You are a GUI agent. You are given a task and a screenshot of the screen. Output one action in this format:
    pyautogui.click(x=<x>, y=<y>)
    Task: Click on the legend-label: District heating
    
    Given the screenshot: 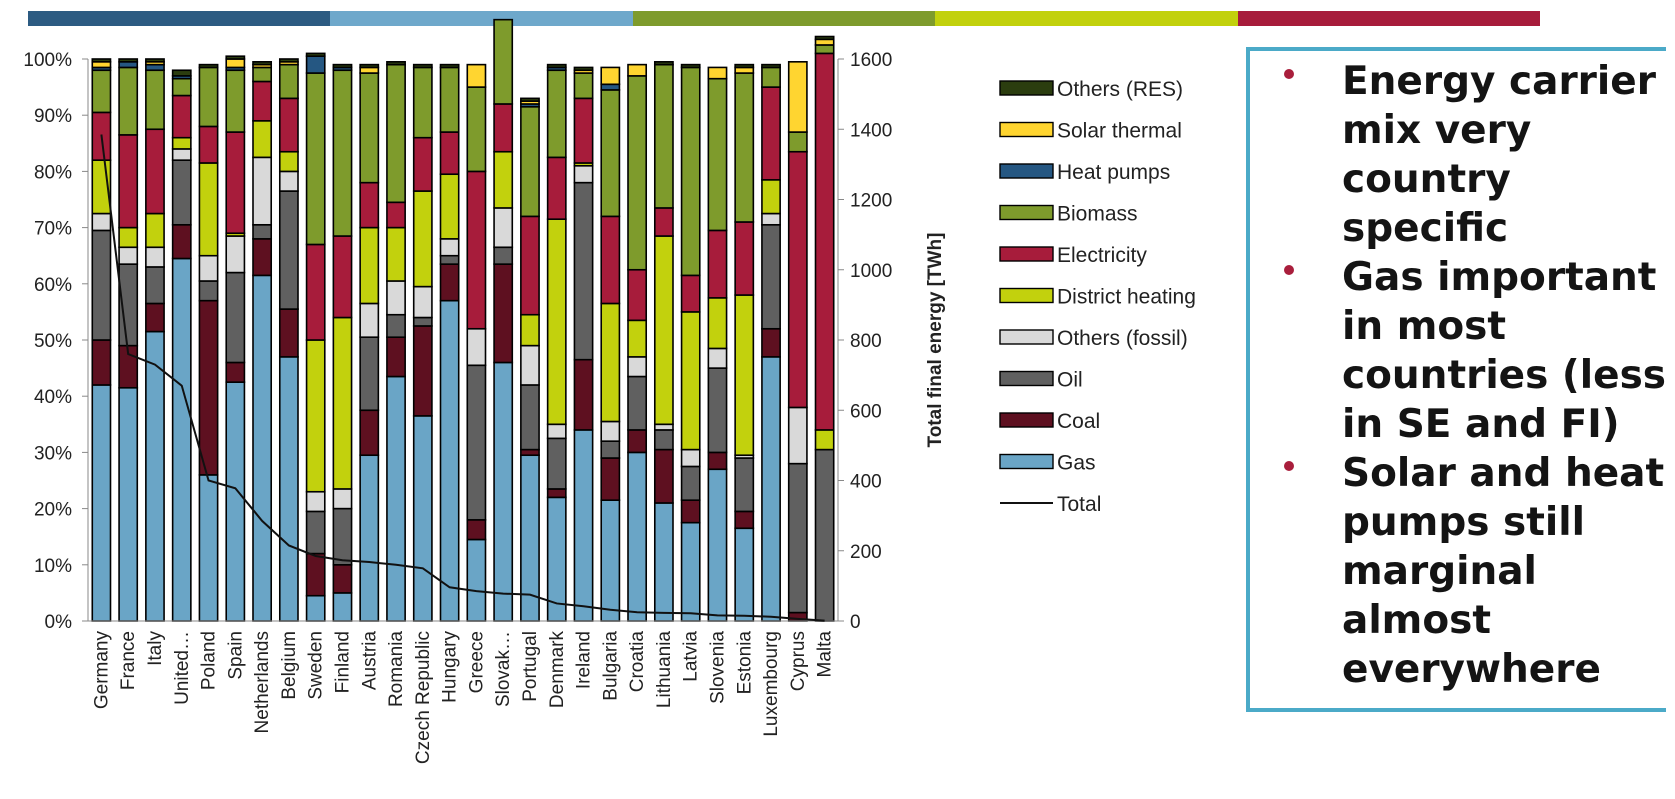 What is the action you would take?
    pyautogui.click(x=1126, y=297)
    